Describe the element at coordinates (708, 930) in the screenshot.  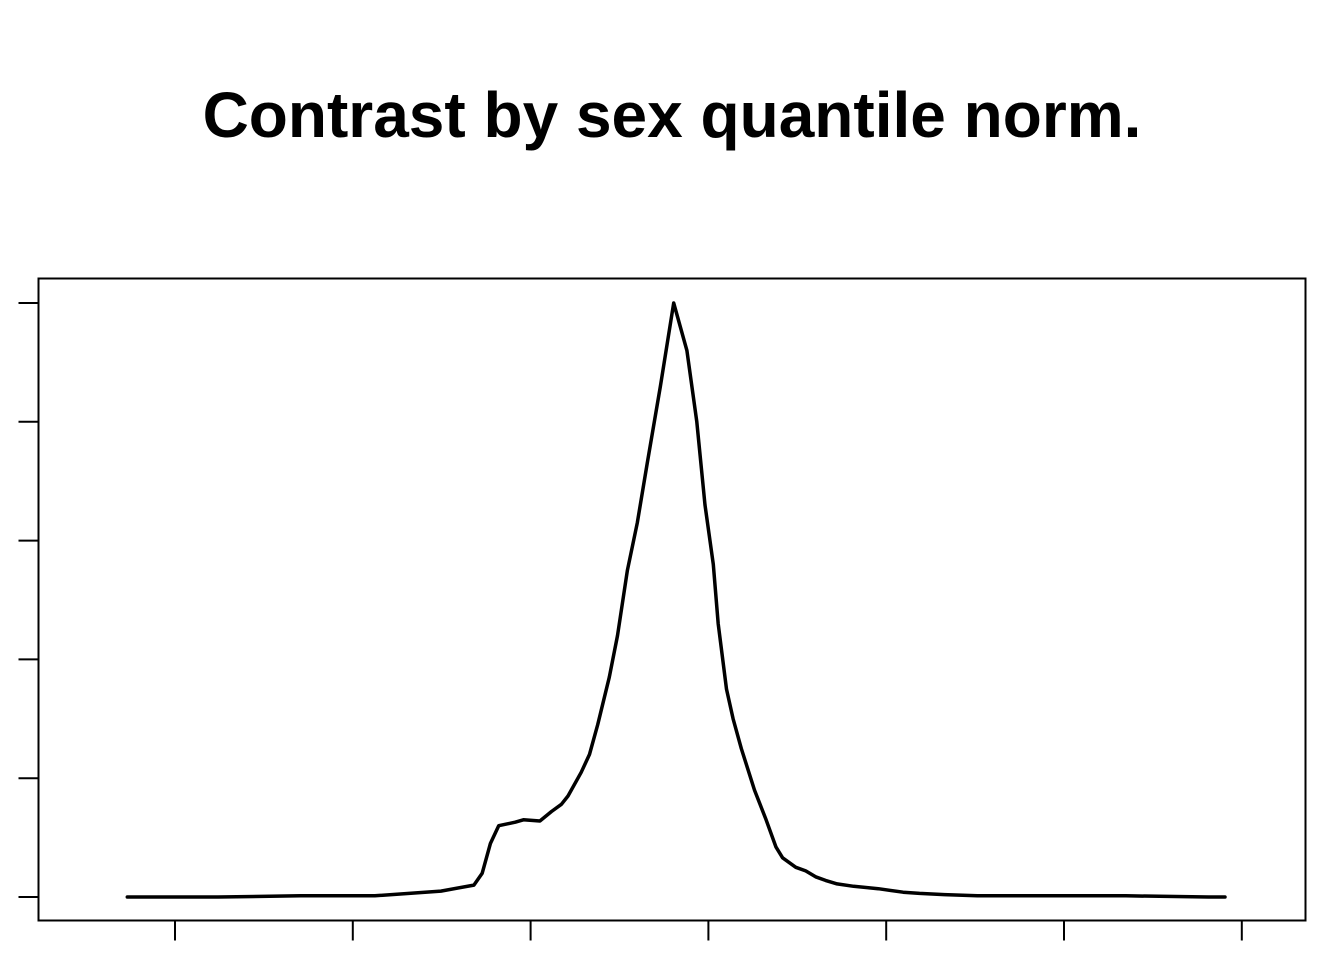
I see `x-axis-ticks` at that location.